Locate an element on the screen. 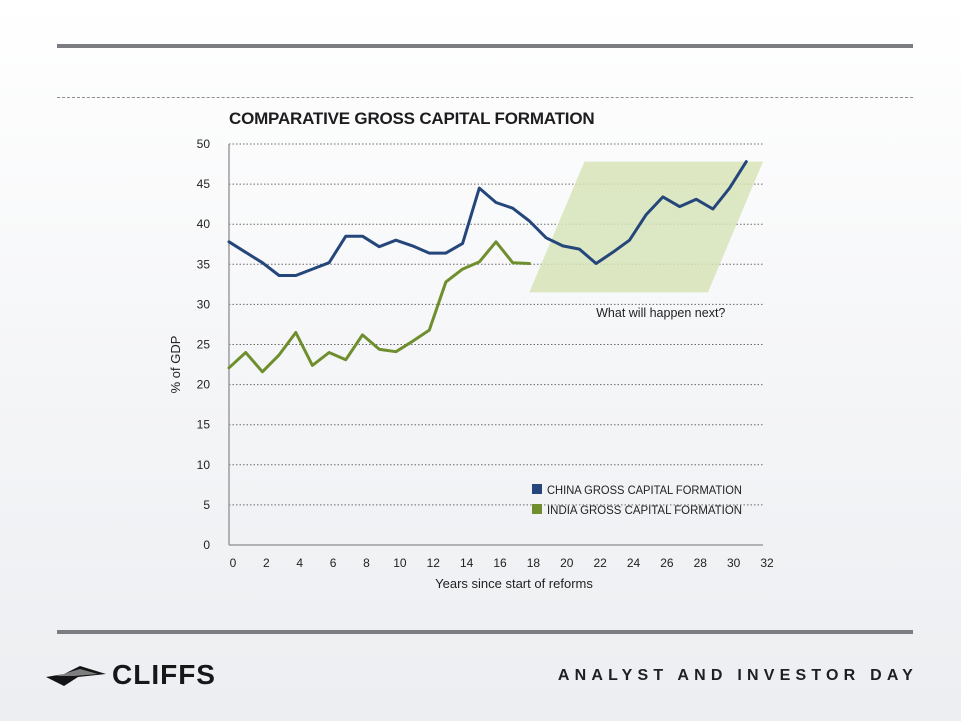 The image size is (961, 721). x-tick-label: 28 is located at coordinates (701, 563).